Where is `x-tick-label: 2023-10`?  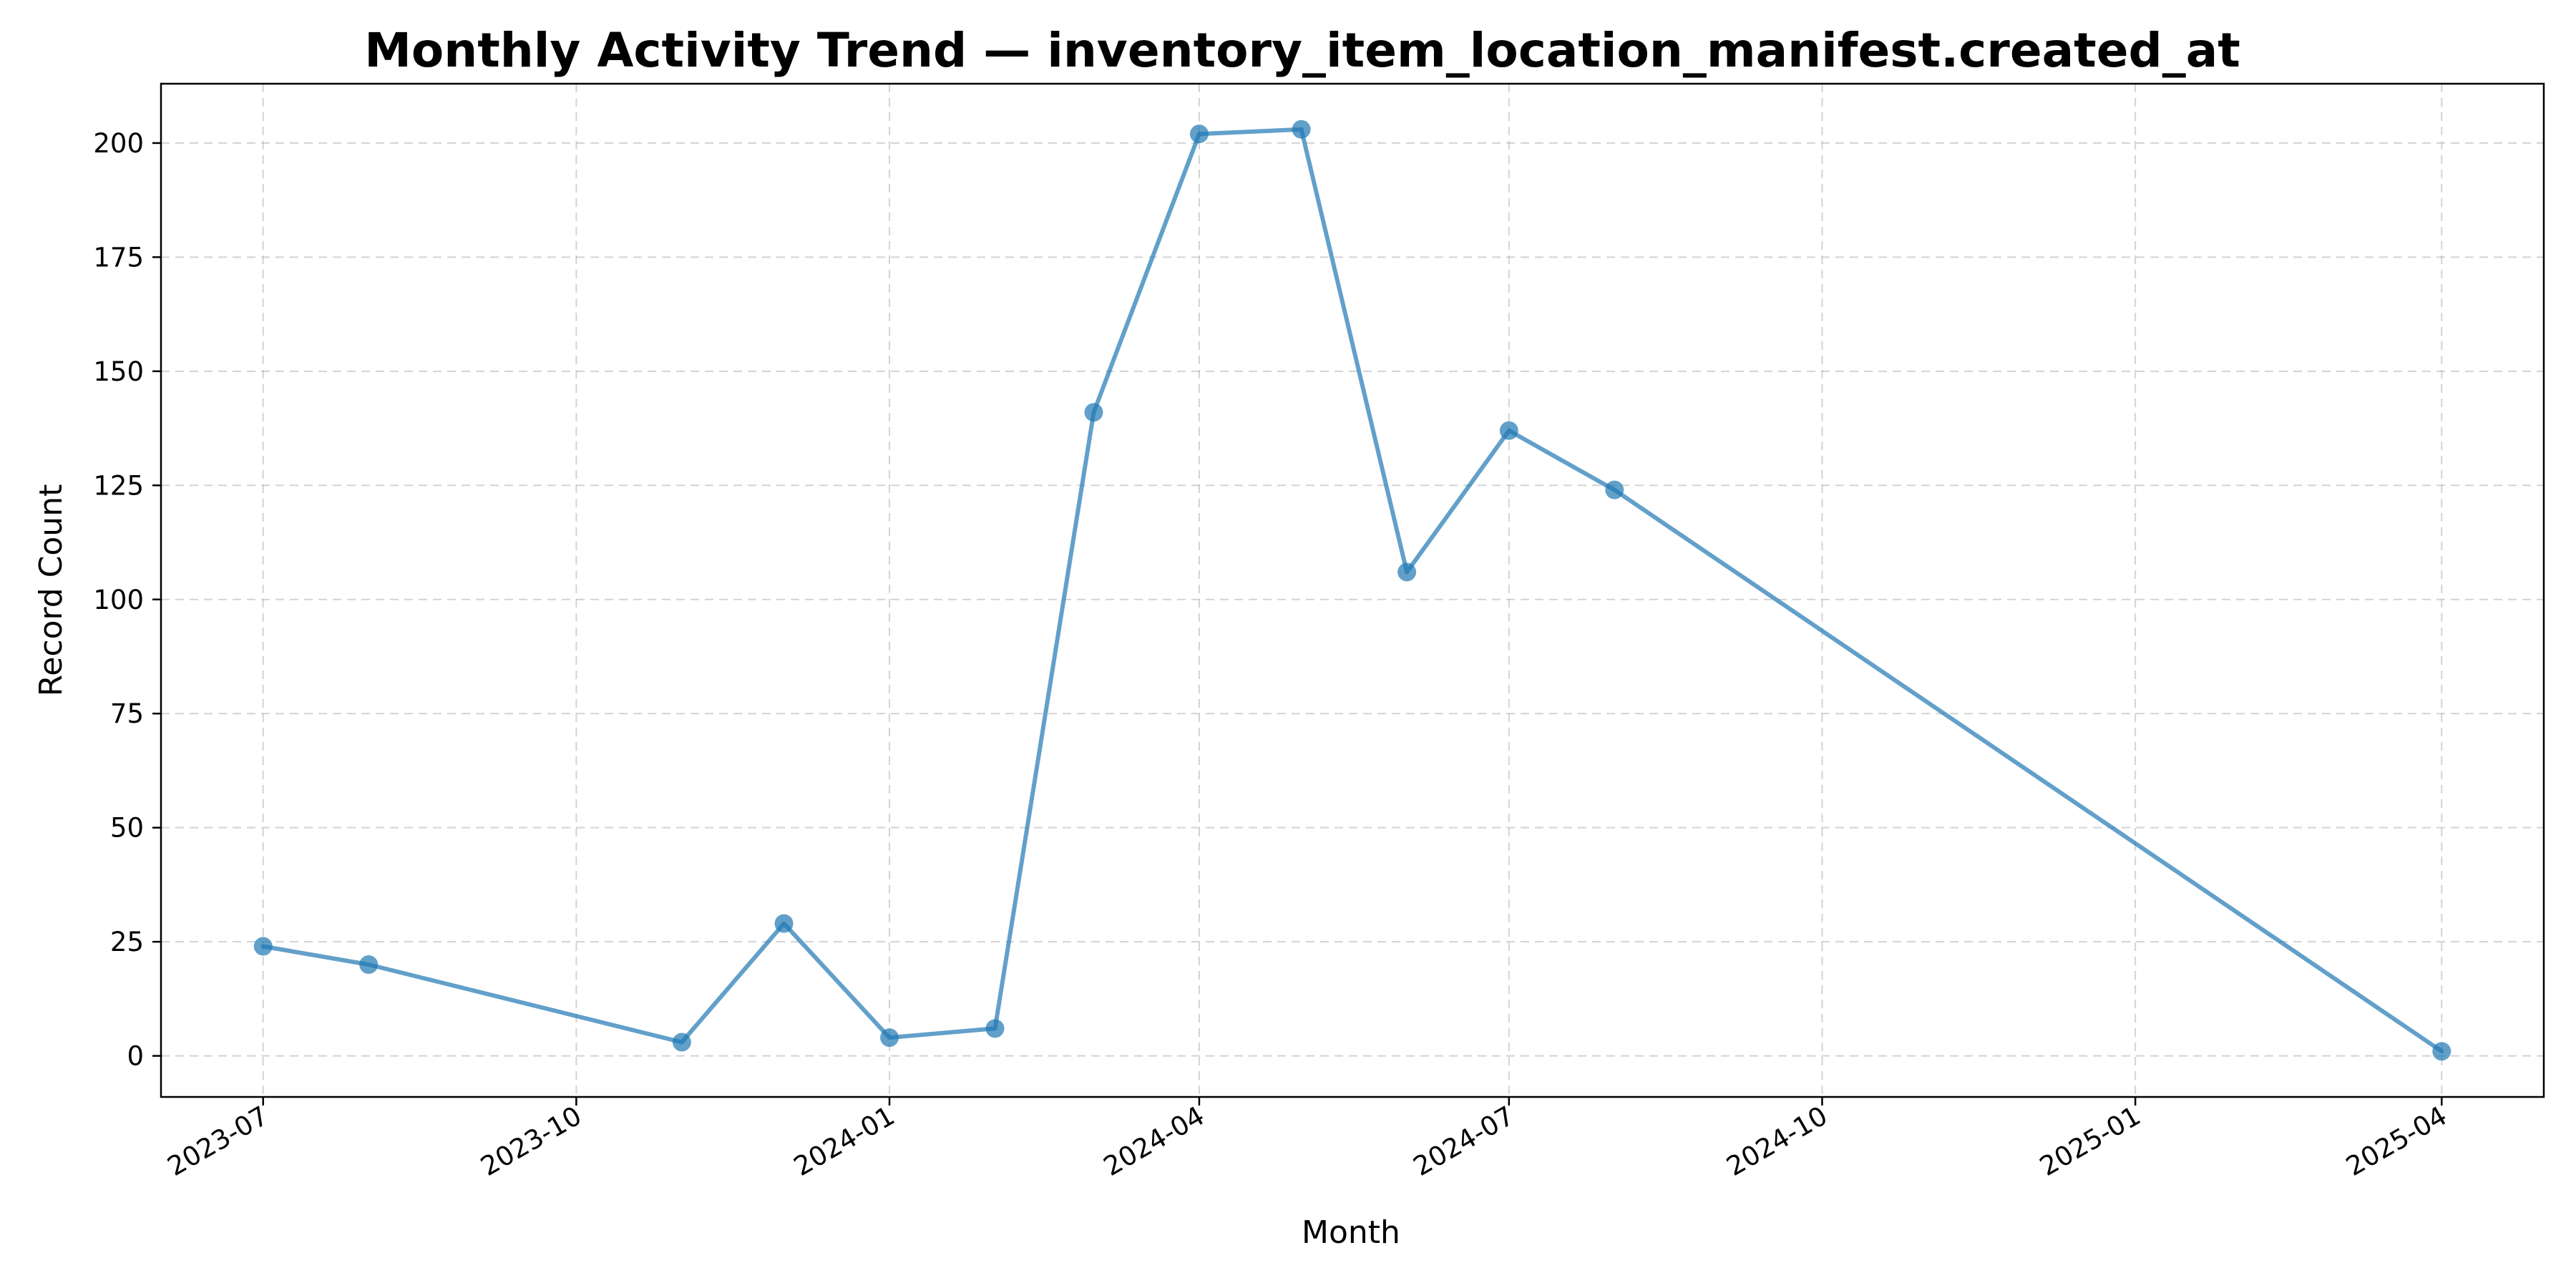
x-tick-label: 2023-10 is located at coordinates (530, 1142).